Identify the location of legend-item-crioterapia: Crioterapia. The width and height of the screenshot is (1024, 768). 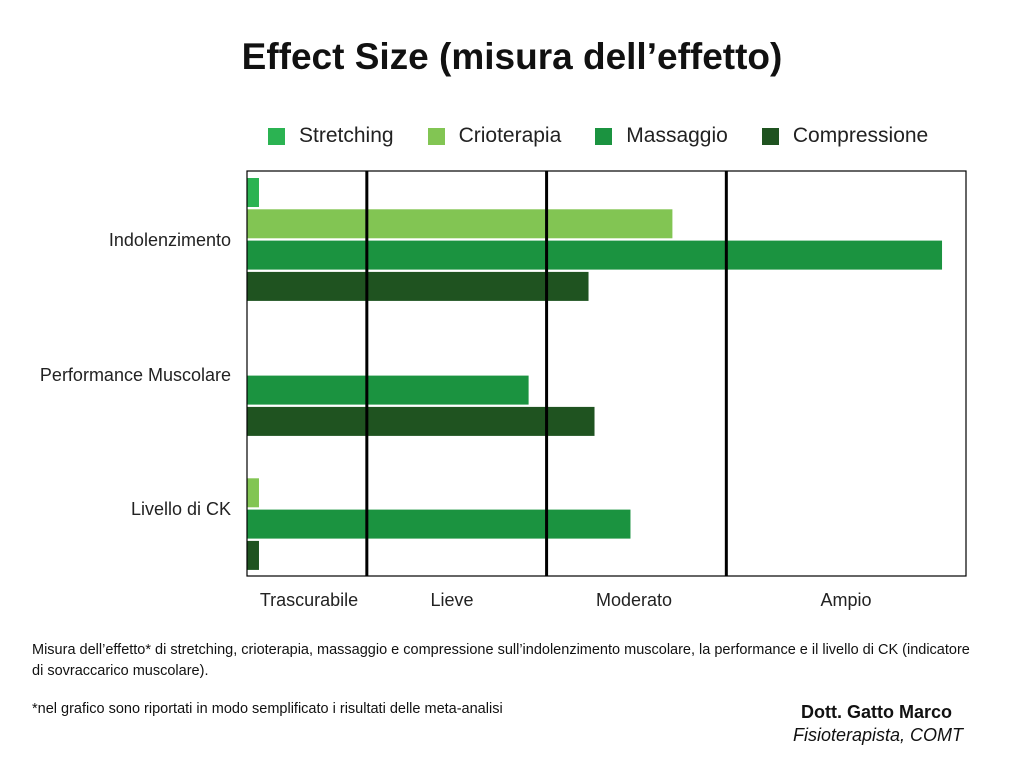
(494, 136).